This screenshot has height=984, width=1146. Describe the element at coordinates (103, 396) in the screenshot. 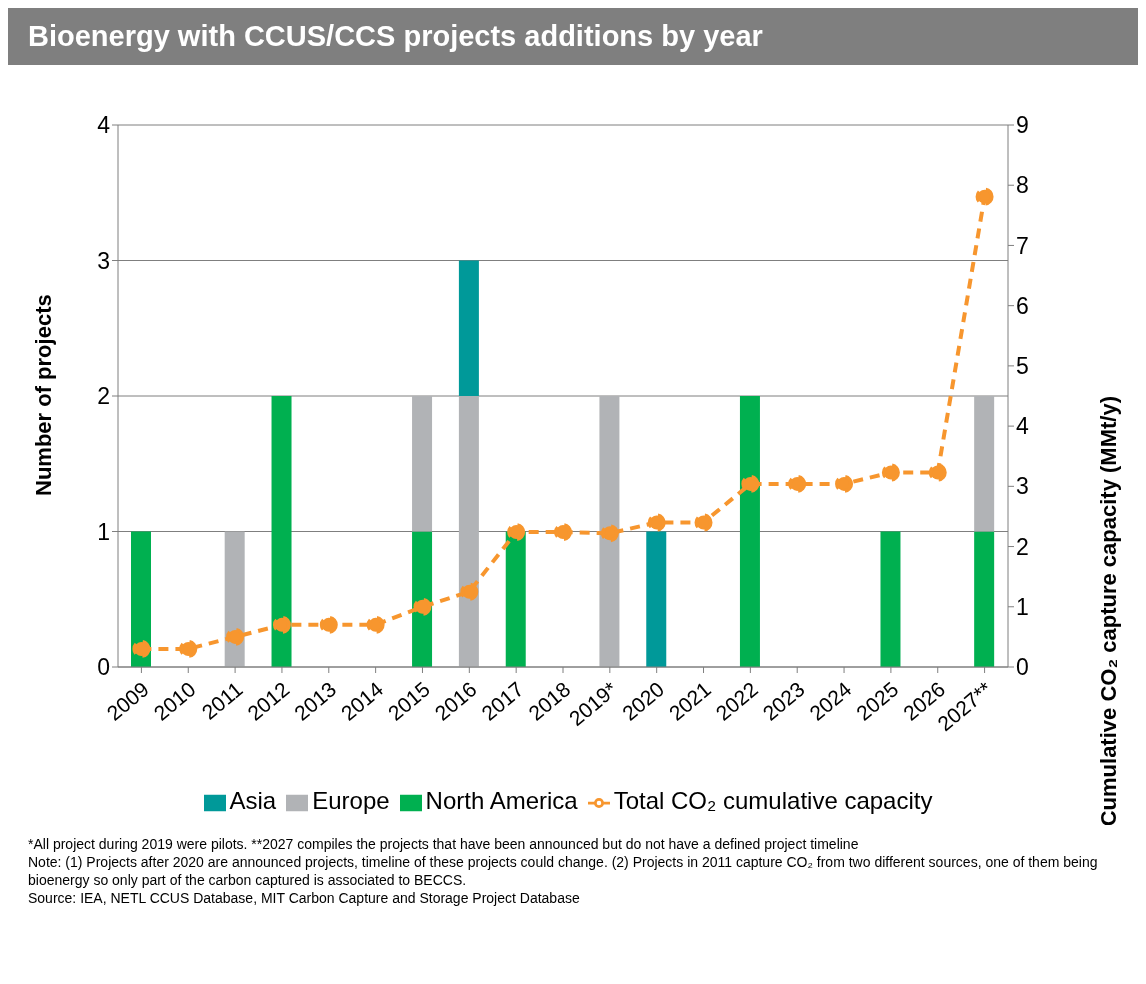

I see `y-tick-label: 2` at that location.